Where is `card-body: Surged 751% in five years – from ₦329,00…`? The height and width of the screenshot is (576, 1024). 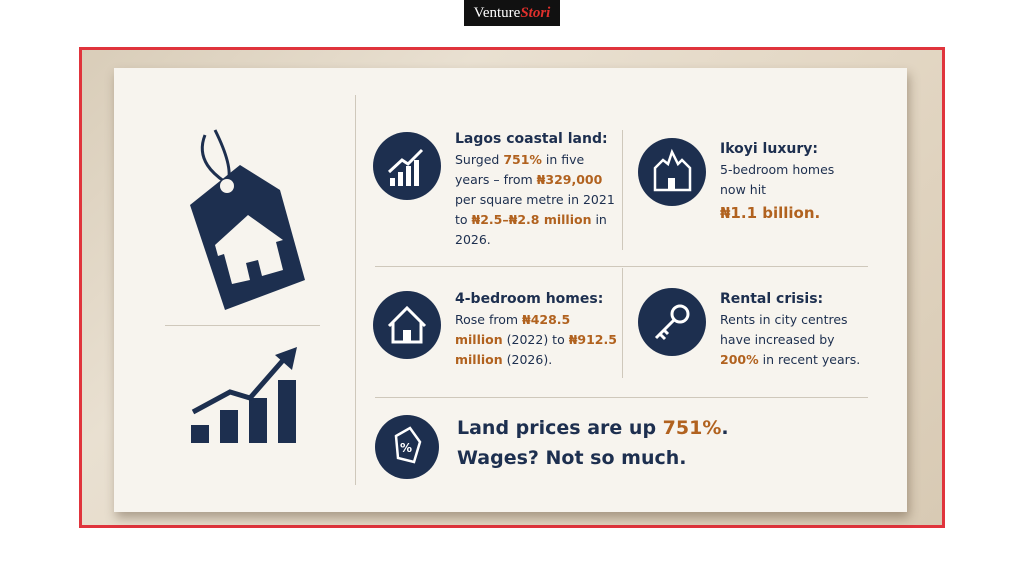 card-body: Surged 751% in five years – from ₦329,00… is located at coordinates (537, 200).